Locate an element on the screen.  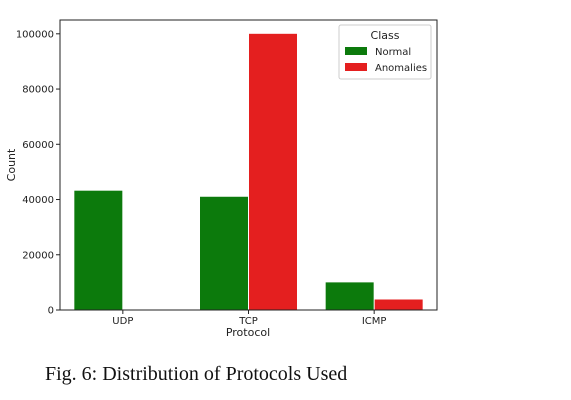
y-axis-title: Count is located at coordinates (11, 164).